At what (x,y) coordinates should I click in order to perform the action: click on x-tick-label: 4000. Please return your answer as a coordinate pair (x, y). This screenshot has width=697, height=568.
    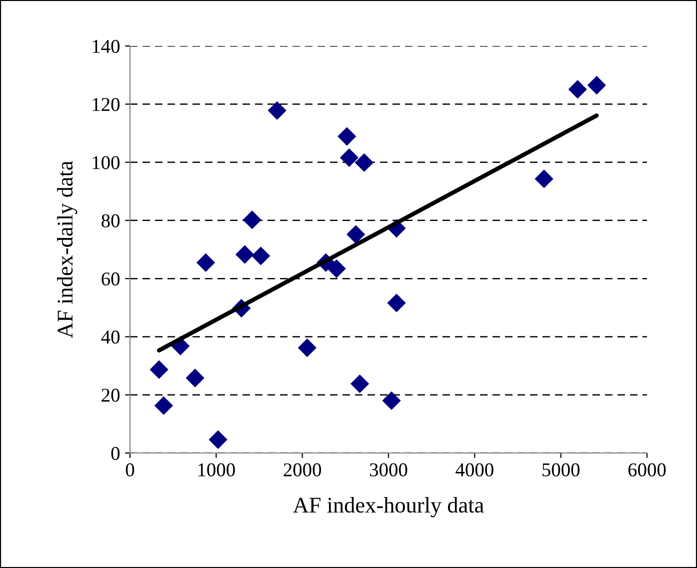
    Looking at the image, I should click on (475, 469).